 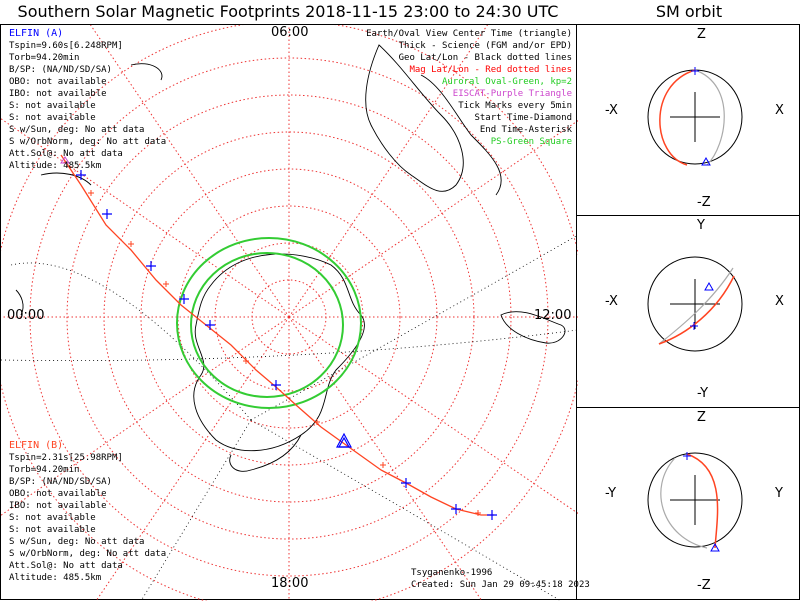 I want to click on elfin-b-line: OBO: not available, so click(x=58, y=494).